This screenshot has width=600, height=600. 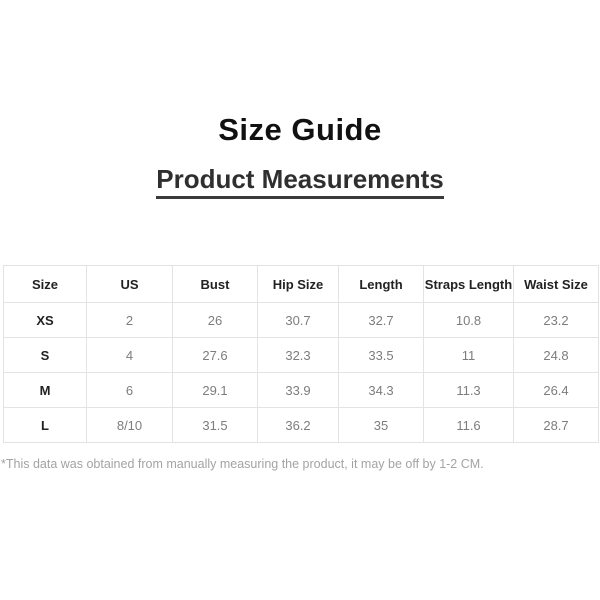 I want to click on table-row-xs: XS 2 26 30.7 32.7 10.8 23.2, so click(x=301, y=320).